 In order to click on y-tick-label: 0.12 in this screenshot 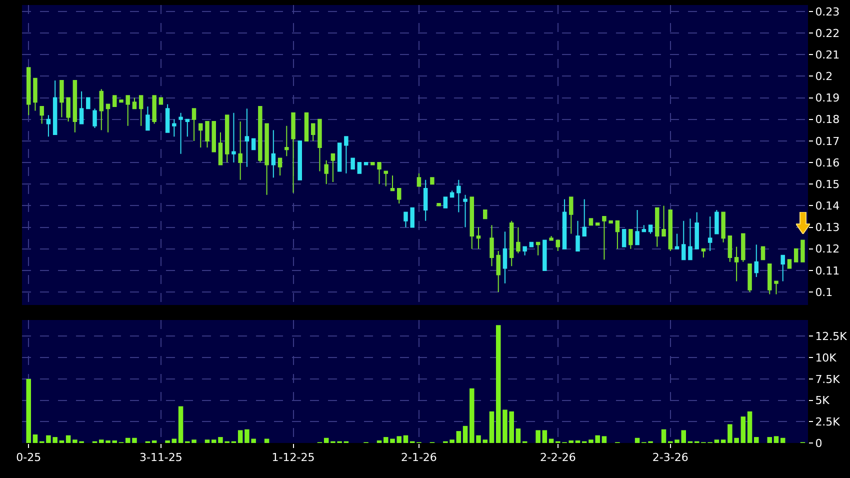, I will do `click(827, 249)`.